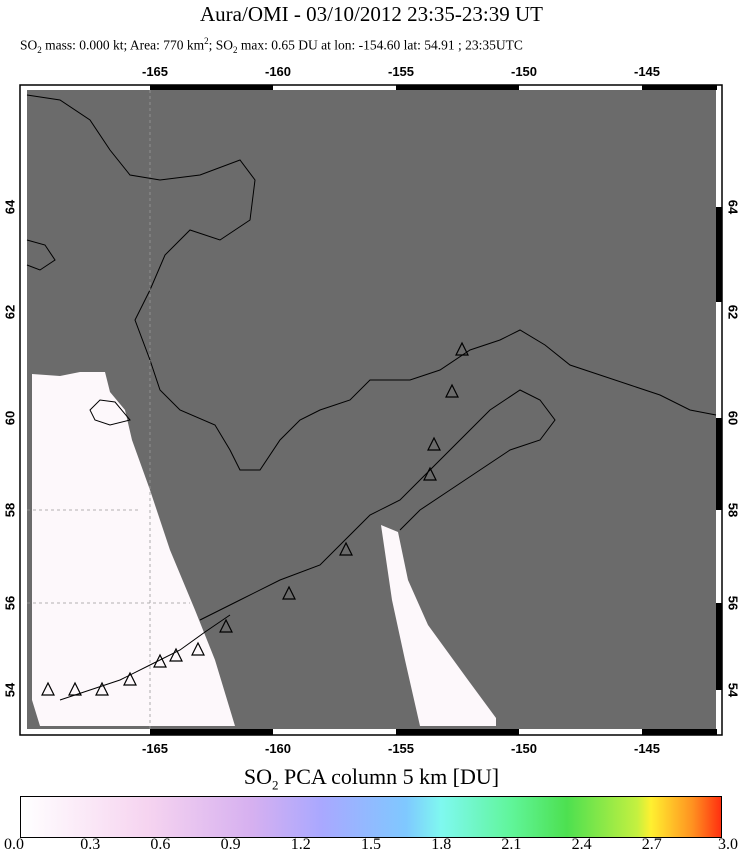 The image size is (743, 855). Describe the element at coordinates (441, 844) in the screenshot. I see `colorbar-tick-label: 1.8` at that location.